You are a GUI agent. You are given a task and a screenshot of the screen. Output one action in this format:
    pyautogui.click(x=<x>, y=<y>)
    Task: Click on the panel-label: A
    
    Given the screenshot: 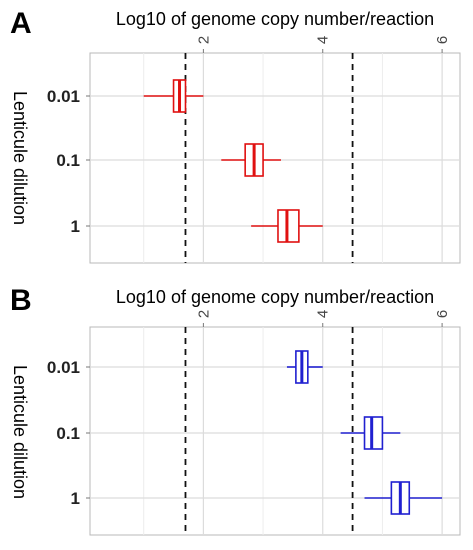 What is the action you would take?
    pyautogui.click(x=21, y=23)
    